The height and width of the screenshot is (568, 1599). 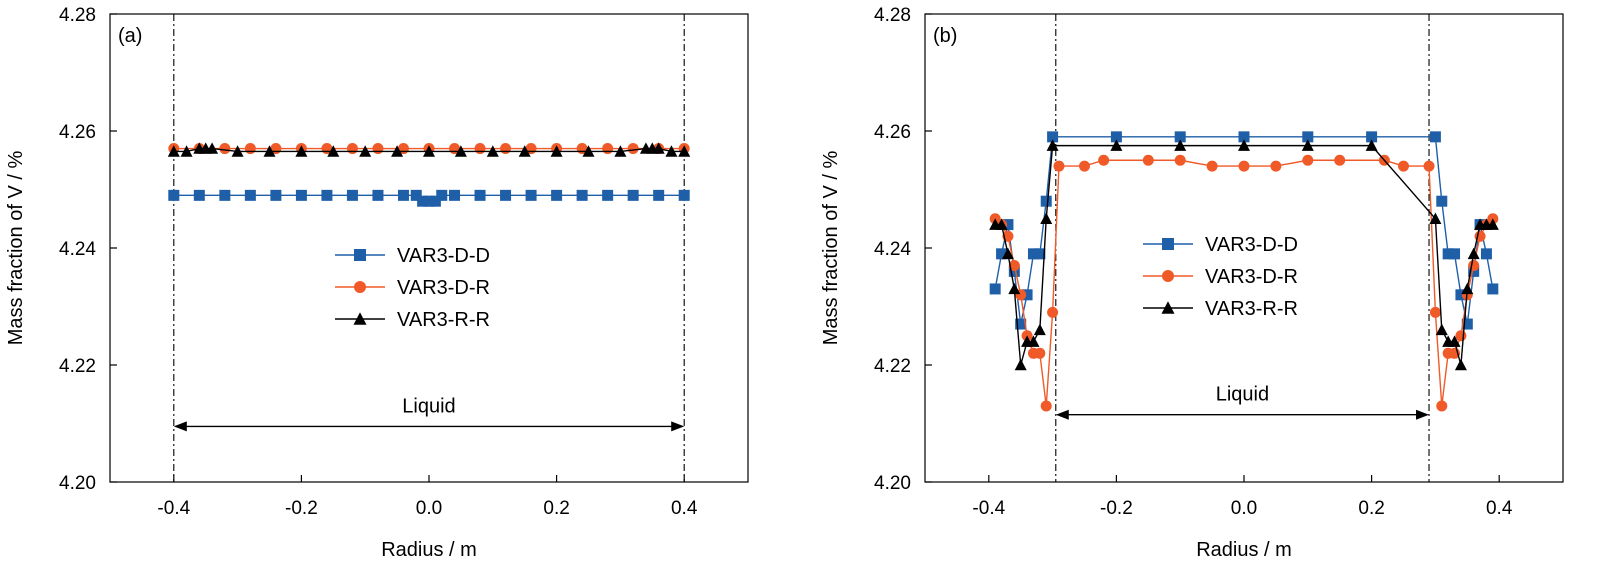 What do you see at coordinates (443, 256) in the screenshot?
I see `legend-label: VAR3-D-D` at bounding box center [443, 256].